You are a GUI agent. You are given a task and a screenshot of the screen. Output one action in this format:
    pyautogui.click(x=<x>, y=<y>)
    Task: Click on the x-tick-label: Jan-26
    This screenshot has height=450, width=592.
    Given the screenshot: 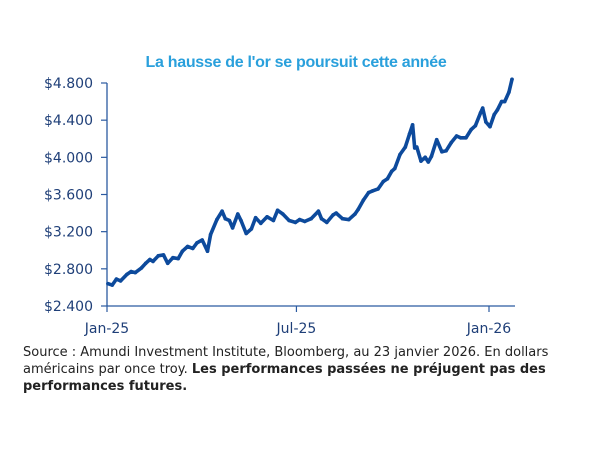 What is the action you would take?
    pyautogui.click(x=489, y=329)
    